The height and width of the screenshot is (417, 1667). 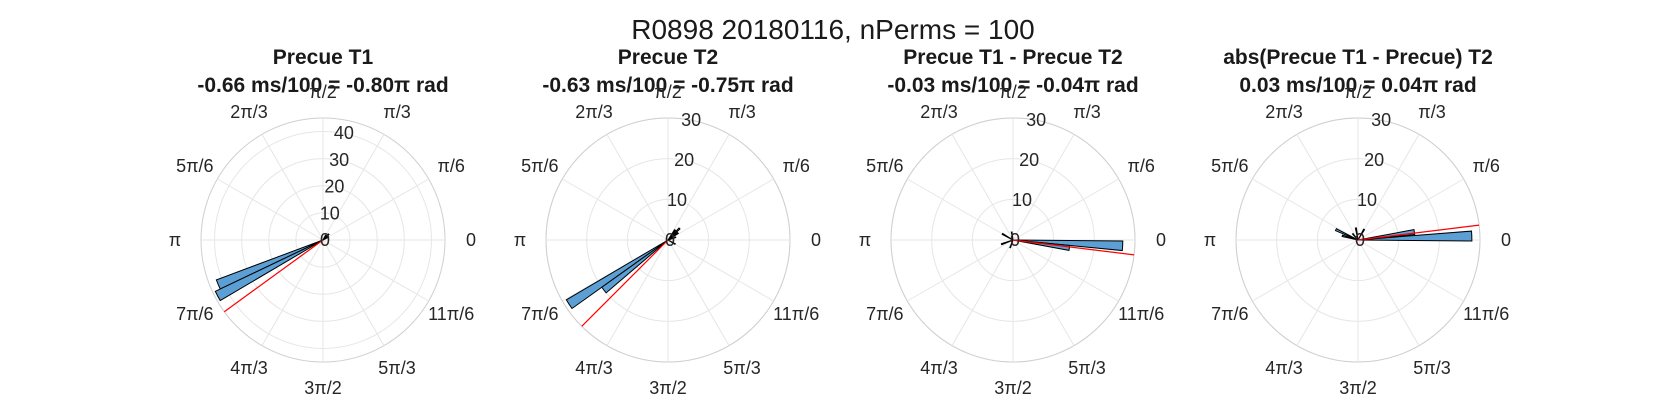 I want to click on panel-title: abs(Precue T1 - Precue) T2, so click(x=1358, y=57).